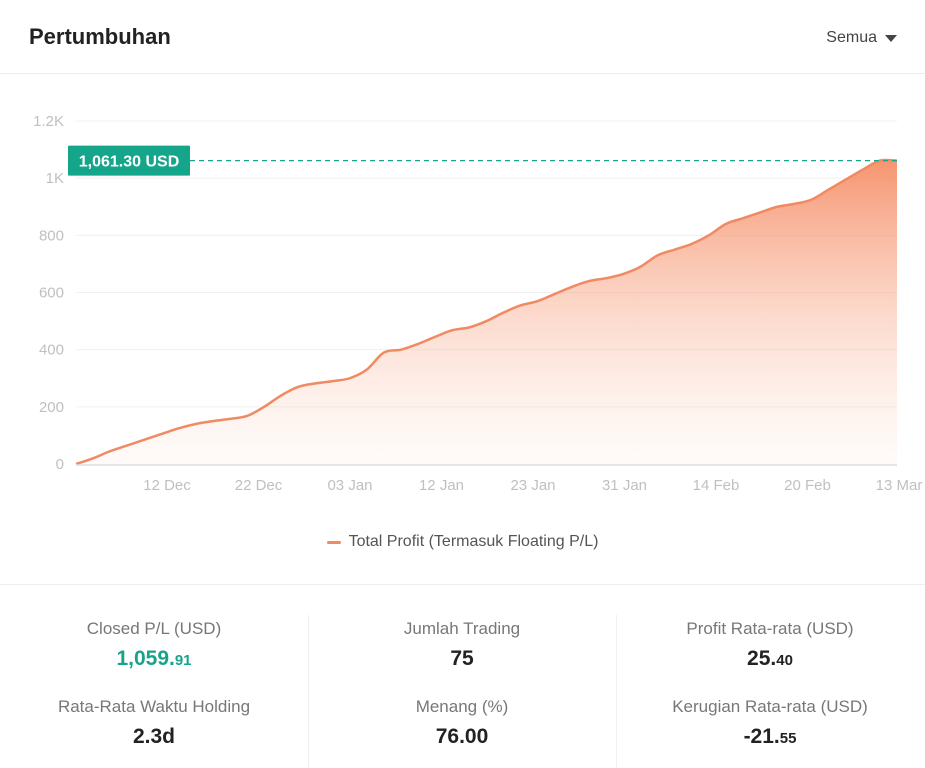  What do you see at coordinates (154, 706) in the screenshot?
I see `stat-label: Rata-Rata Waktu Holding` at bounding box center [154, 706].